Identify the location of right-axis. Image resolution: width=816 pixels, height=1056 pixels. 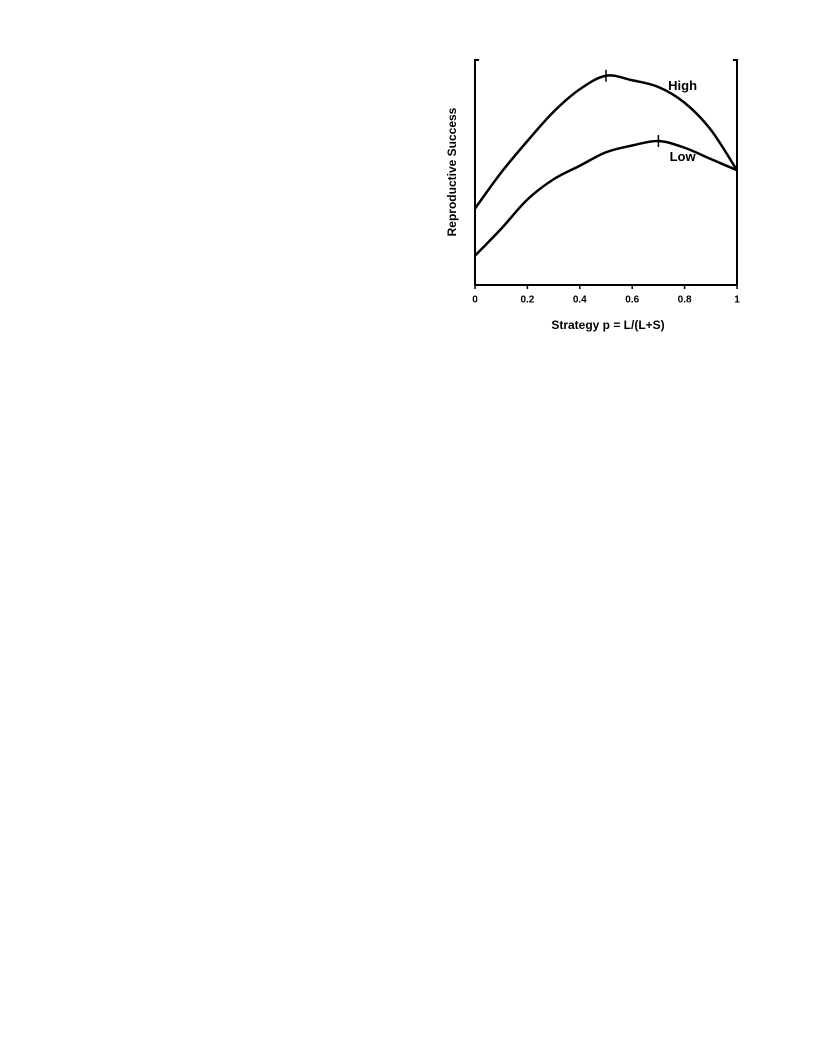
(735, 172).